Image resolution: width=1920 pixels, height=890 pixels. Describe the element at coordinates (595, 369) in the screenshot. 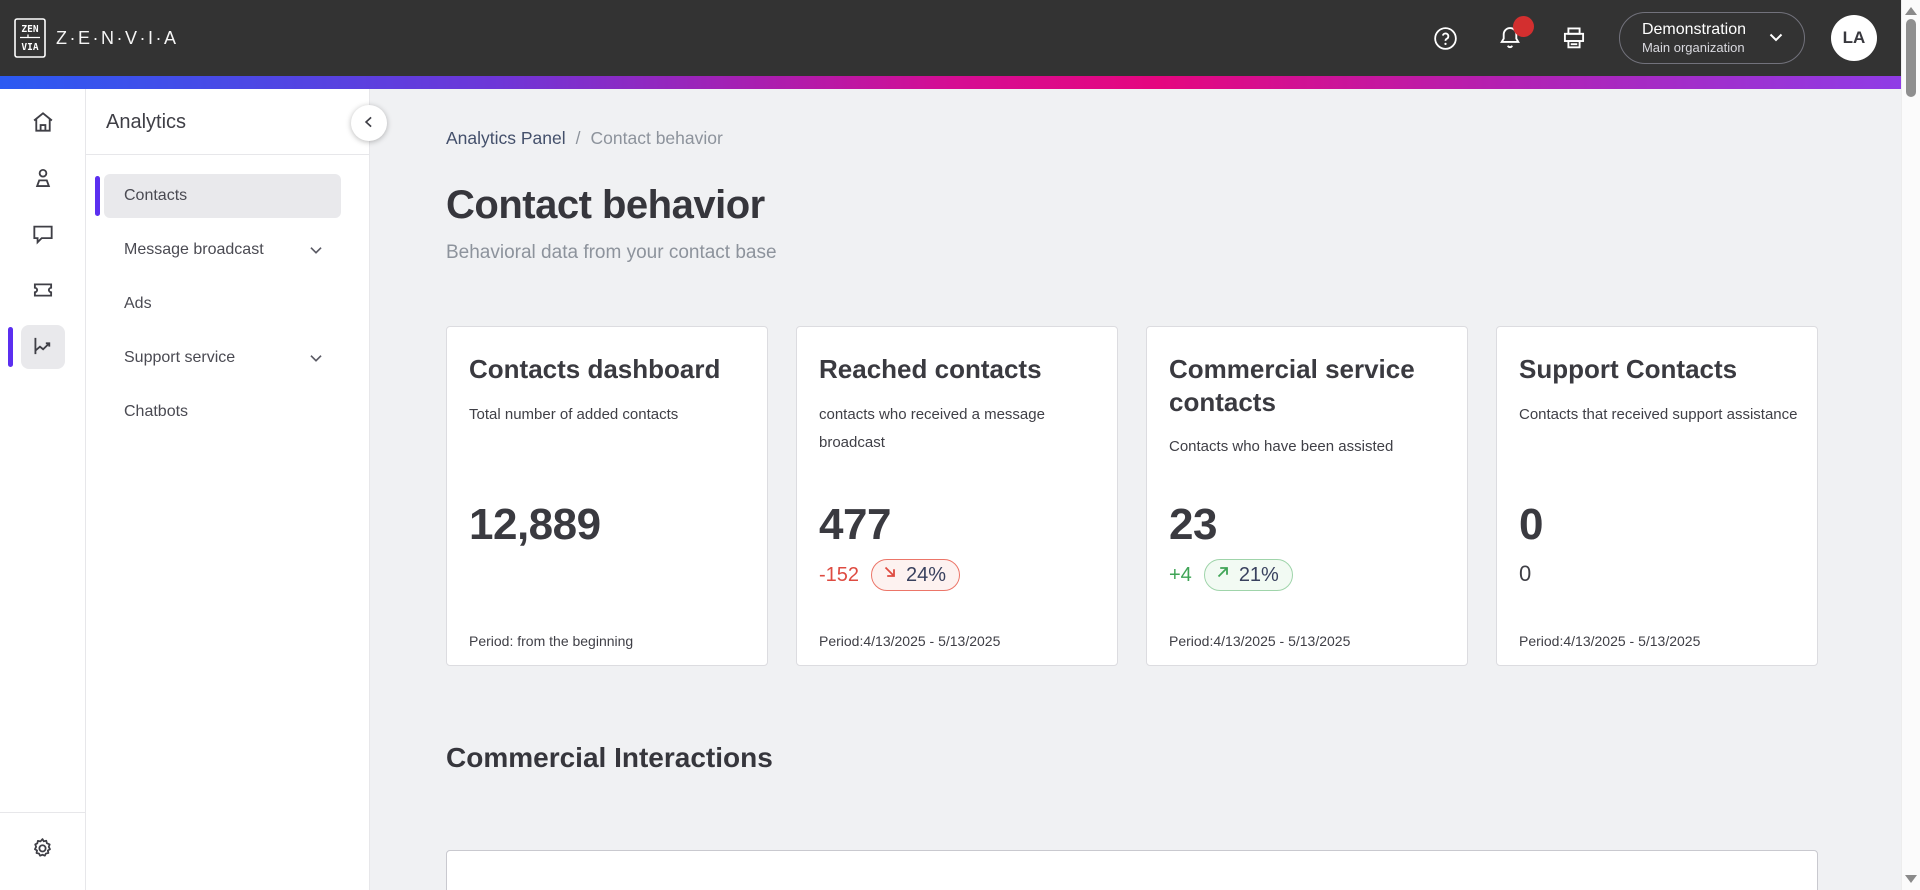

I see `card-title: Contacts dashboard` at that location.